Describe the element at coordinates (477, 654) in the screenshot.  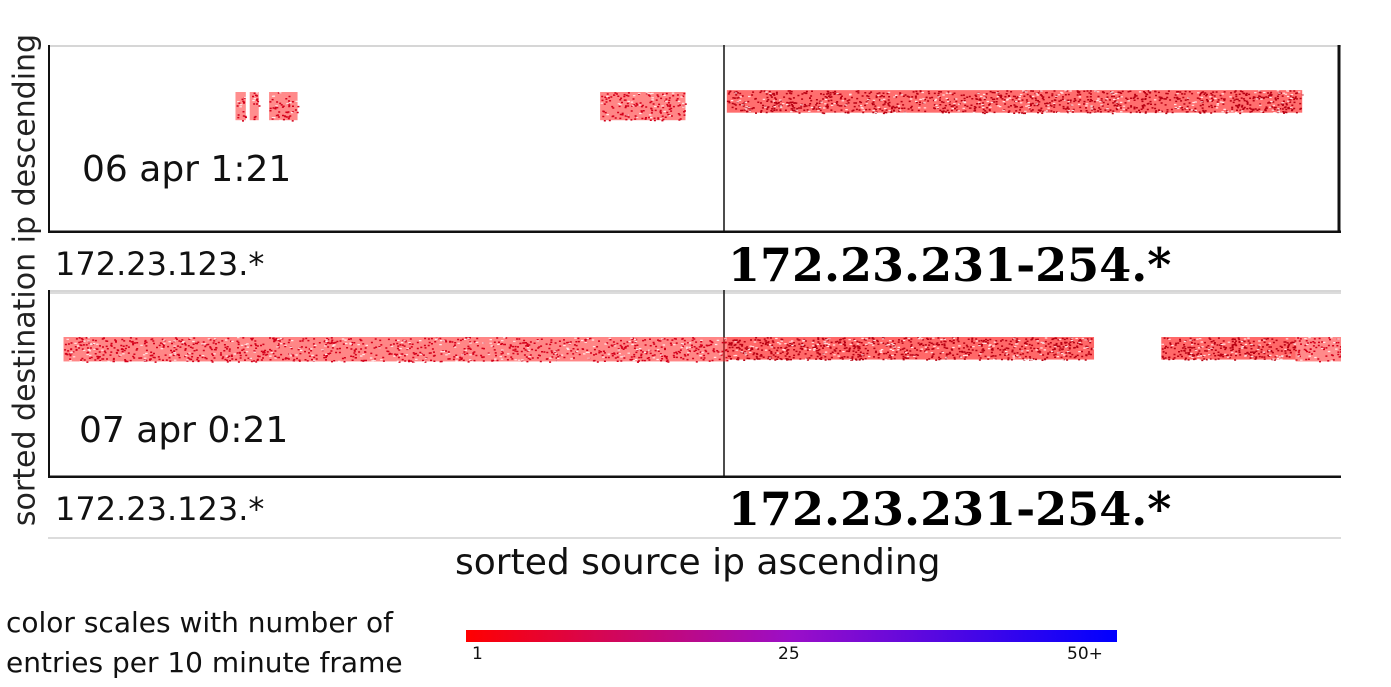
I see `color-scale-tick-min: 1` at that location.